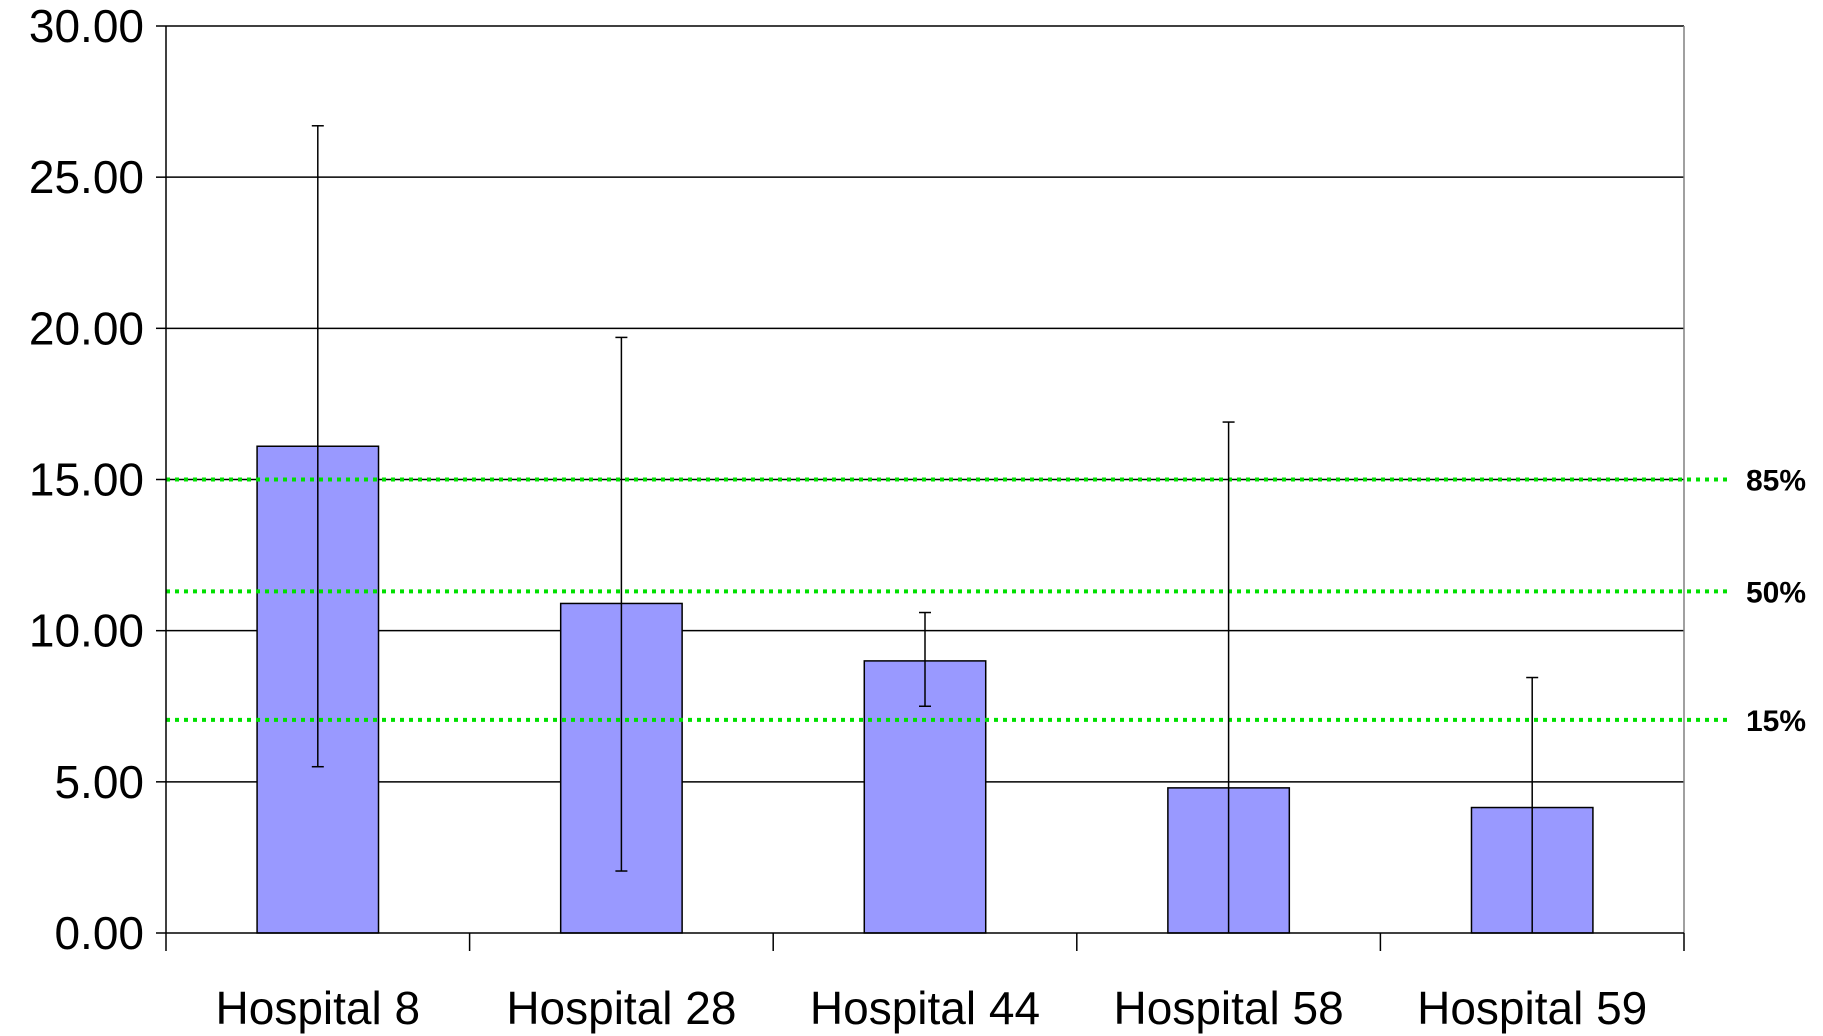  Describe the element at coordinates (1776, 592) in the screenshot. I see `reference-line-label: 50%` at that location.